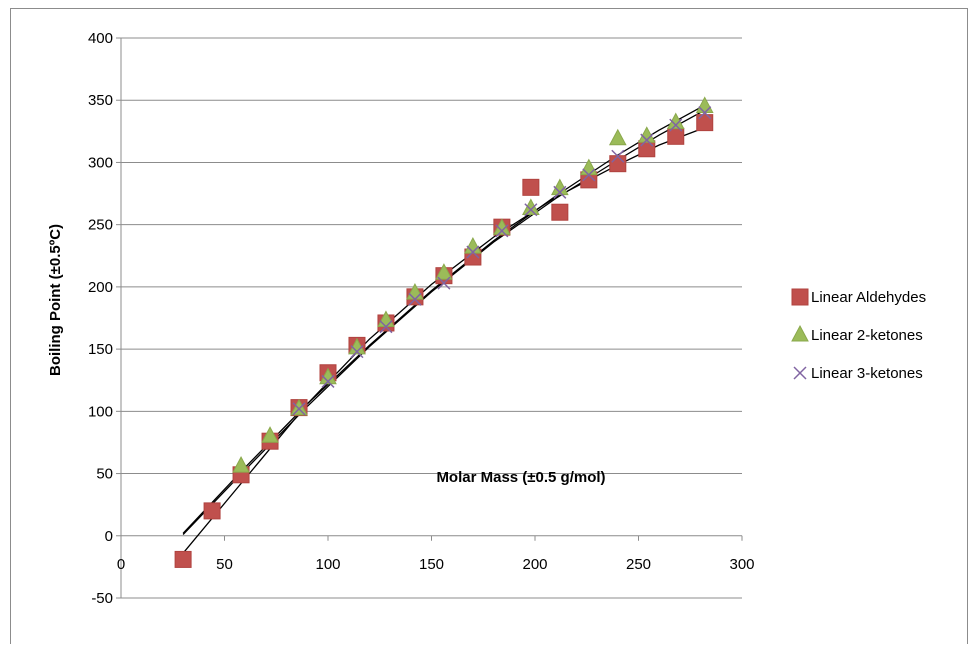 The width and height of the screenshot is (971, 646). I want to click on point-s2-9-stroke-b, so click(560, 192).